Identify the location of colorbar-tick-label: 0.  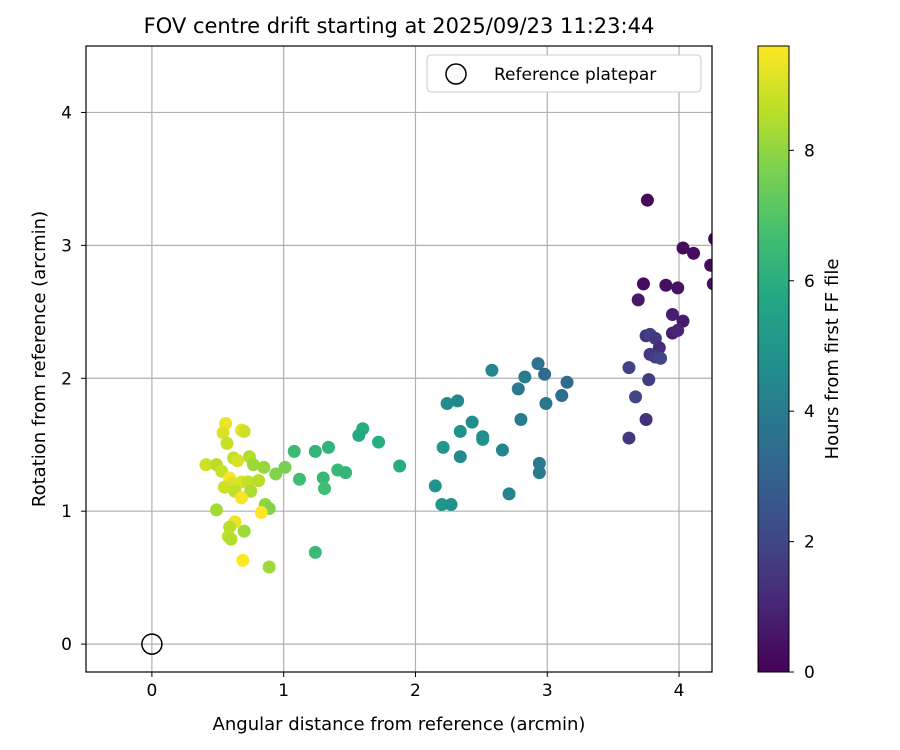
(809, 673).